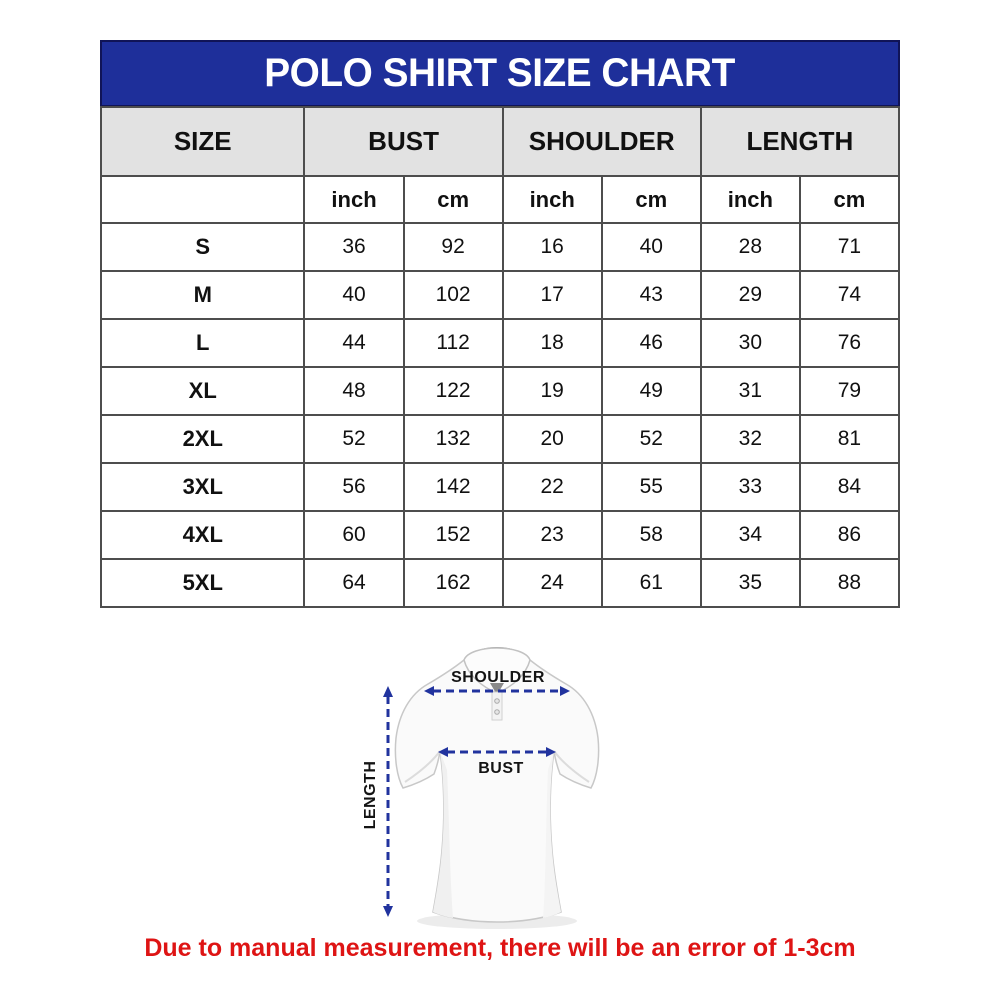 The image size is (1000, 1000). I want to click on measurement-cell: 16, so click(552, 247).